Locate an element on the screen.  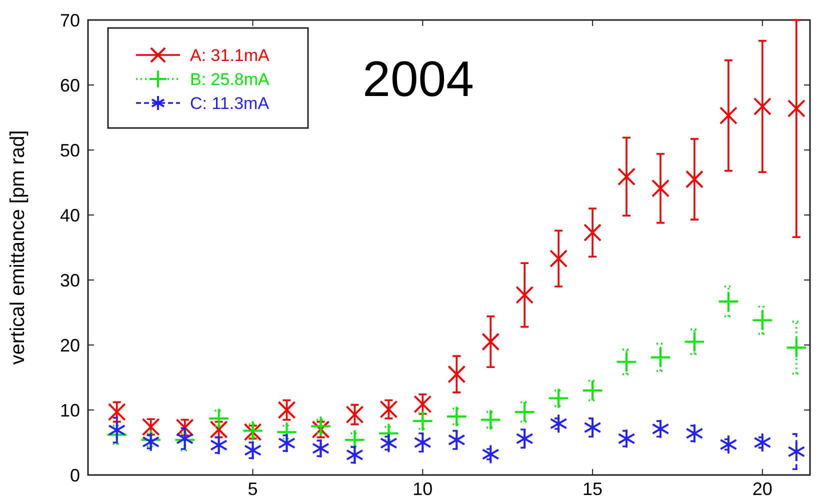
x-tick-label: 10 is located at coordinates (422, 489).